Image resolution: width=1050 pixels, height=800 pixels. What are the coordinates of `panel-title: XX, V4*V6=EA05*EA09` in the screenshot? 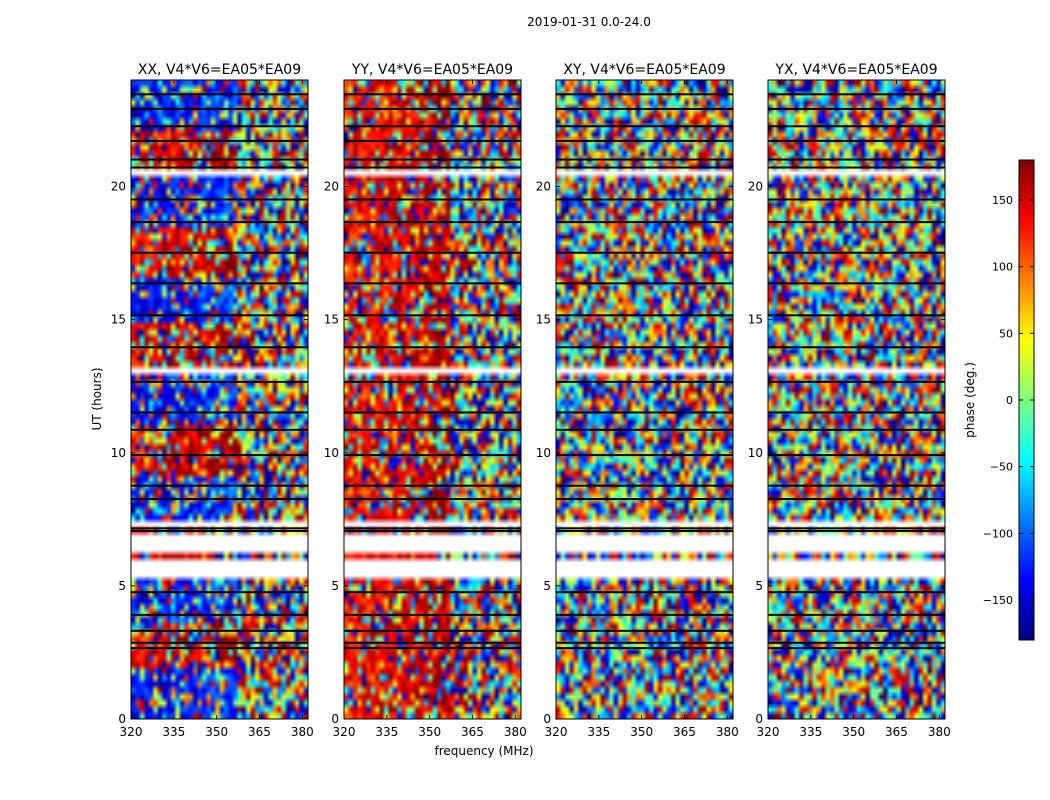 It's located at (219, 70).